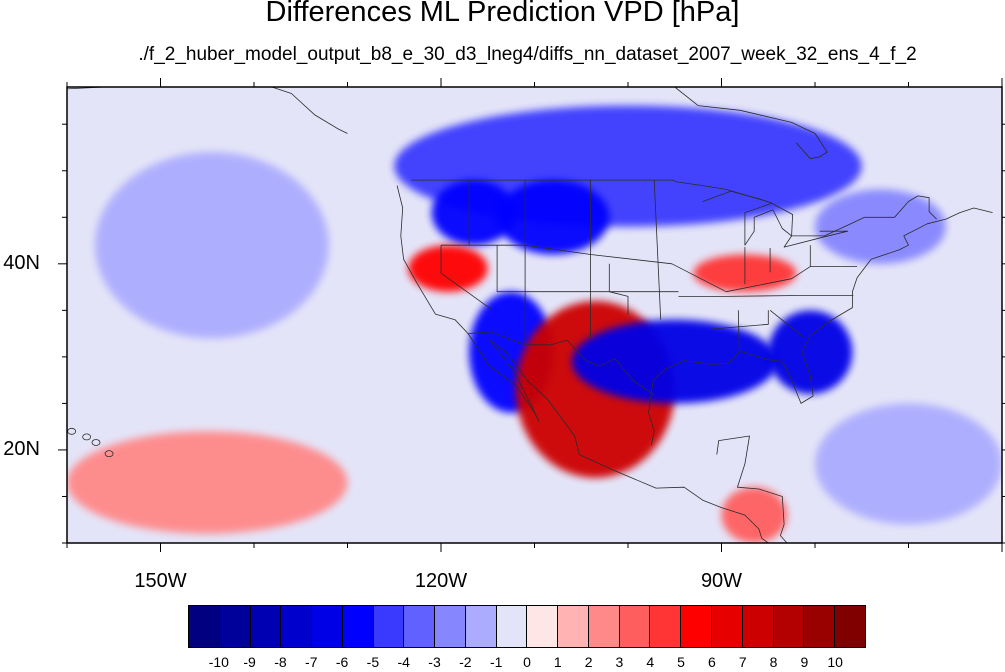 The width and height of the screenshot is (1005, 672). Describe the element at coordinates (465, 662) in the screenshot. I see `colorbar-label: -2` at that location.